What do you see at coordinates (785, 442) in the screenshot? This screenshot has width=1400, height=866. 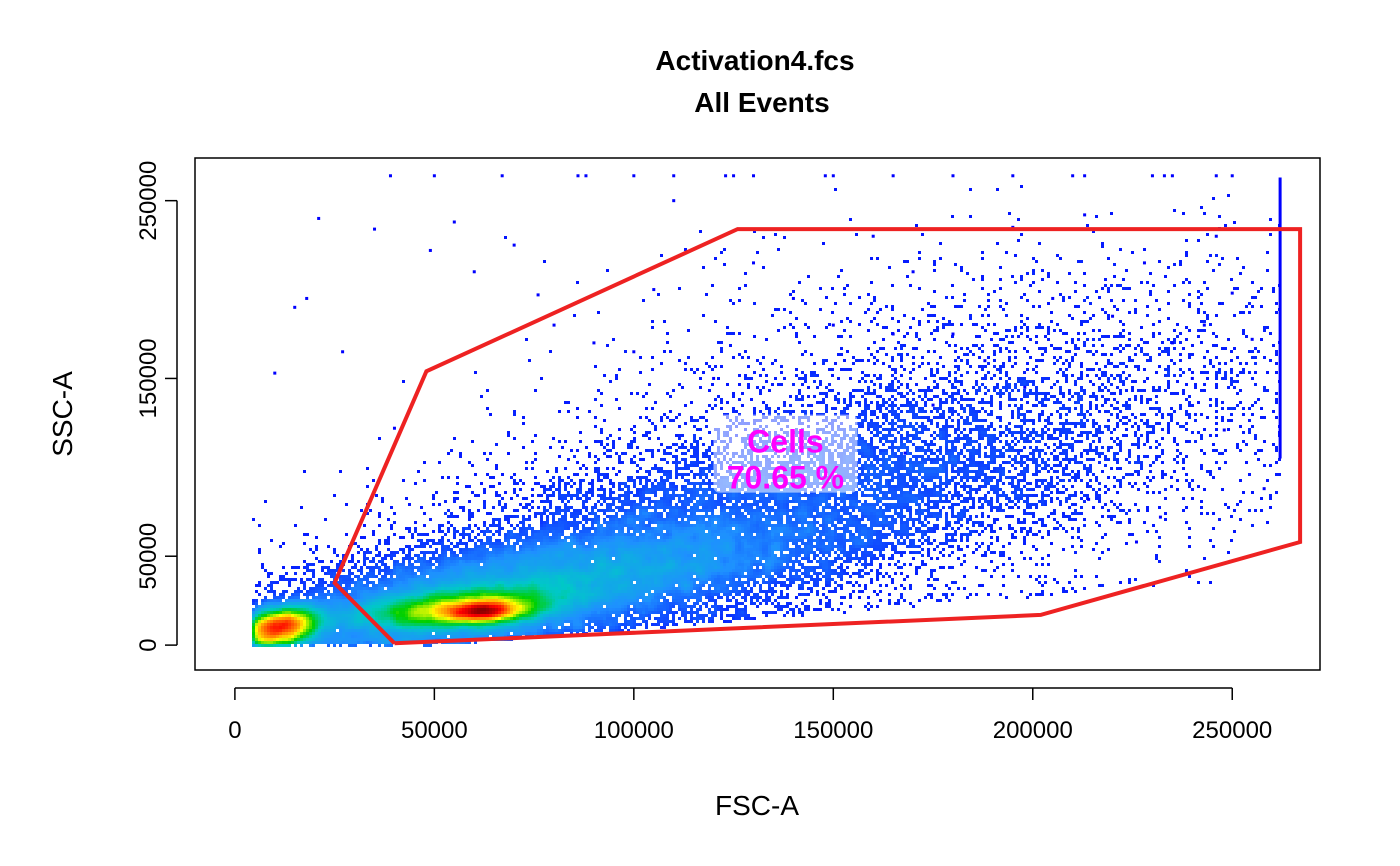 I see `gate-name-label: Cells` at bounding box center [785, 442].